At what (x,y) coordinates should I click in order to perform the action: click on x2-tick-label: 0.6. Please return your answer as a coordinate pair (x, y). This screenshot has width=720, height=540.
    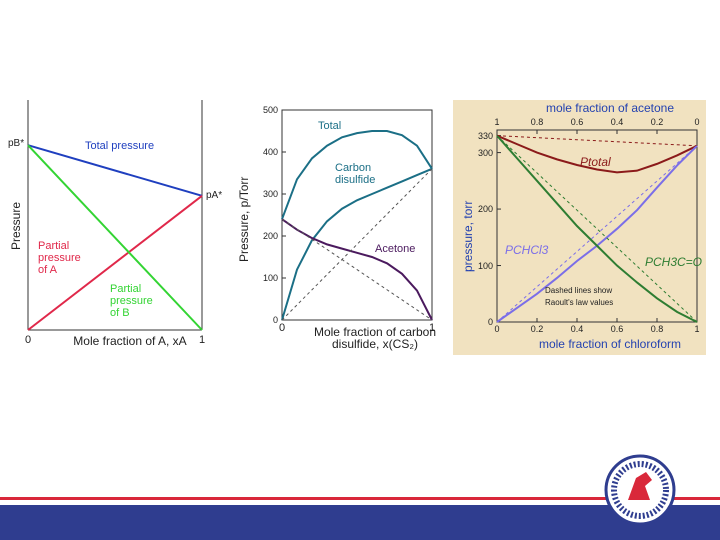
    Looking at the image, I should click on (577, 122).